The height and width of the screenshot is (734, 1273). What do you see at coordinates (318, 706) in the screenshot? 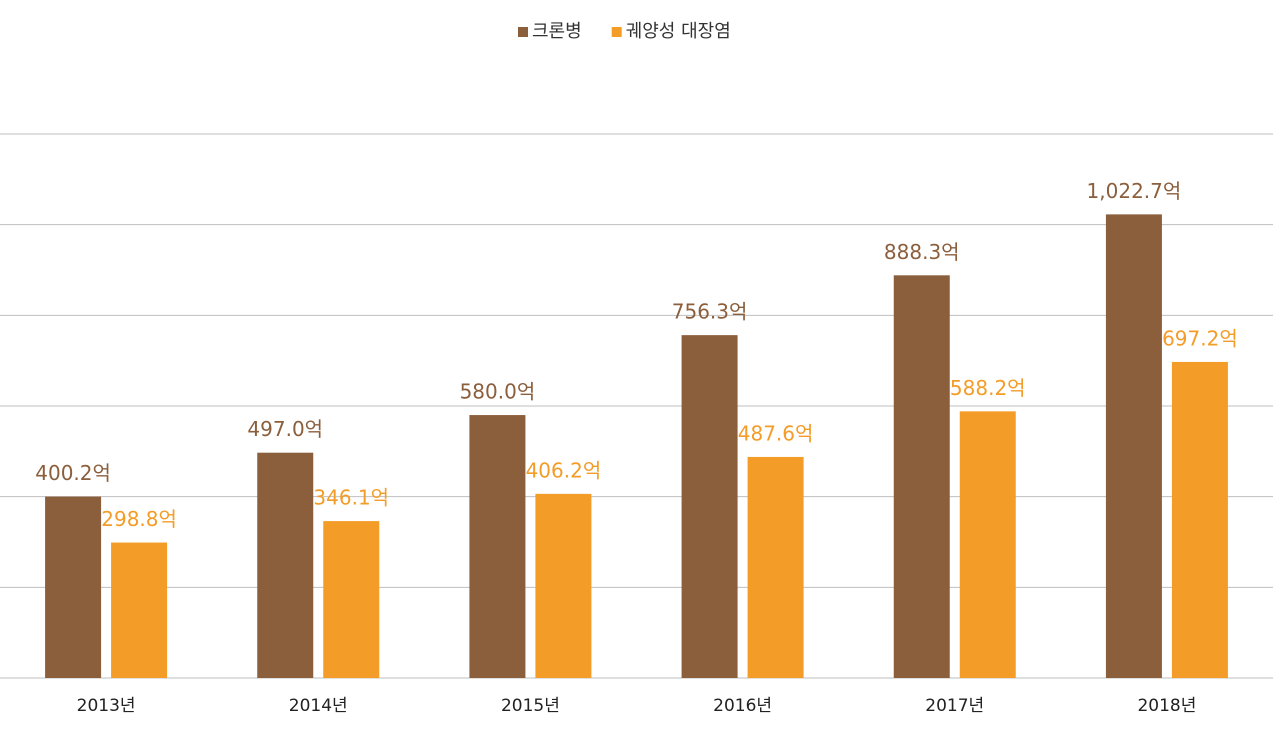
I see `x-tick-label: 2014년` at bounding box center [318, 706].